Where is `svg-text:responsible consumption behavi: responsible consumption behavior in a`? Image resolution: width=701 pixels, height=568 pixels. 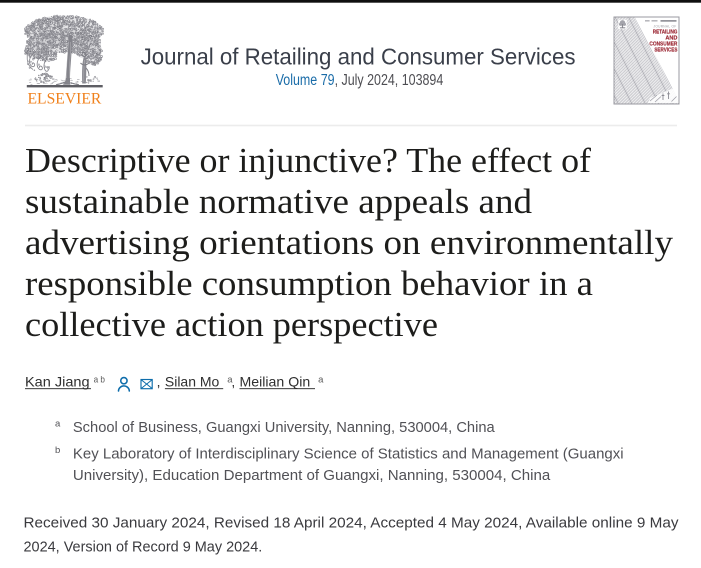
svg-text:responsible consumption behavi: responsible consumption behavior in a is located at coordinates (309, 284).